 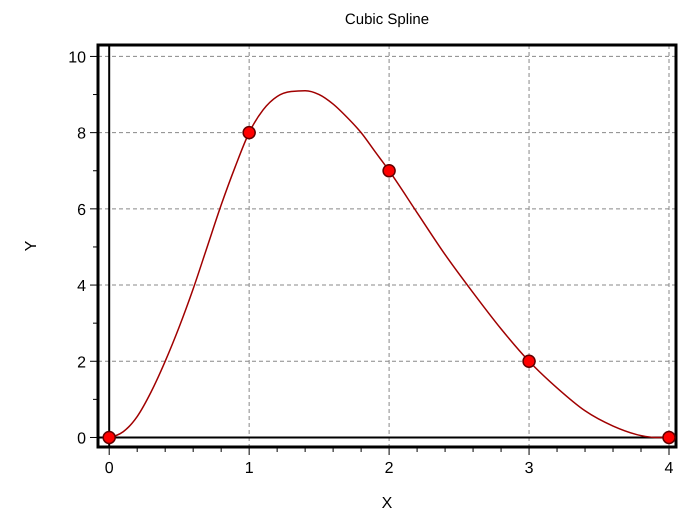 I want to click on chart-title: Cubic Spline, so click(x=387, y=19).